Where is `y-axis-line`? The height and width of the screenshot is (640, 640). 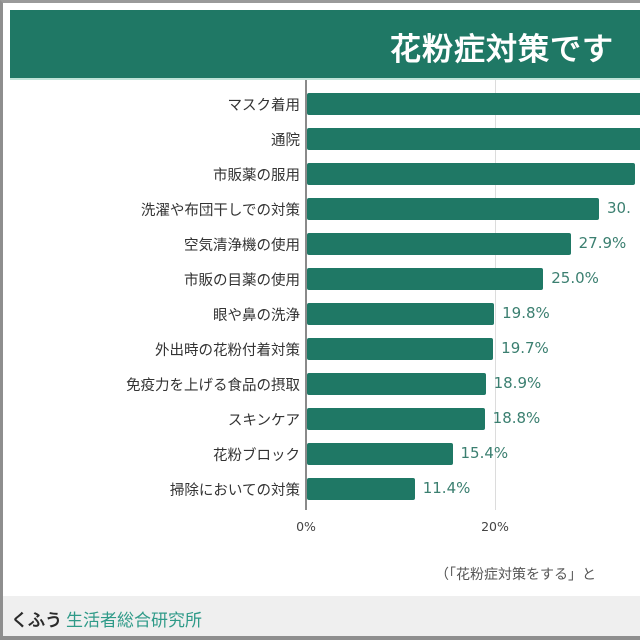
y-axis-line is located at coordinates (306, 295).